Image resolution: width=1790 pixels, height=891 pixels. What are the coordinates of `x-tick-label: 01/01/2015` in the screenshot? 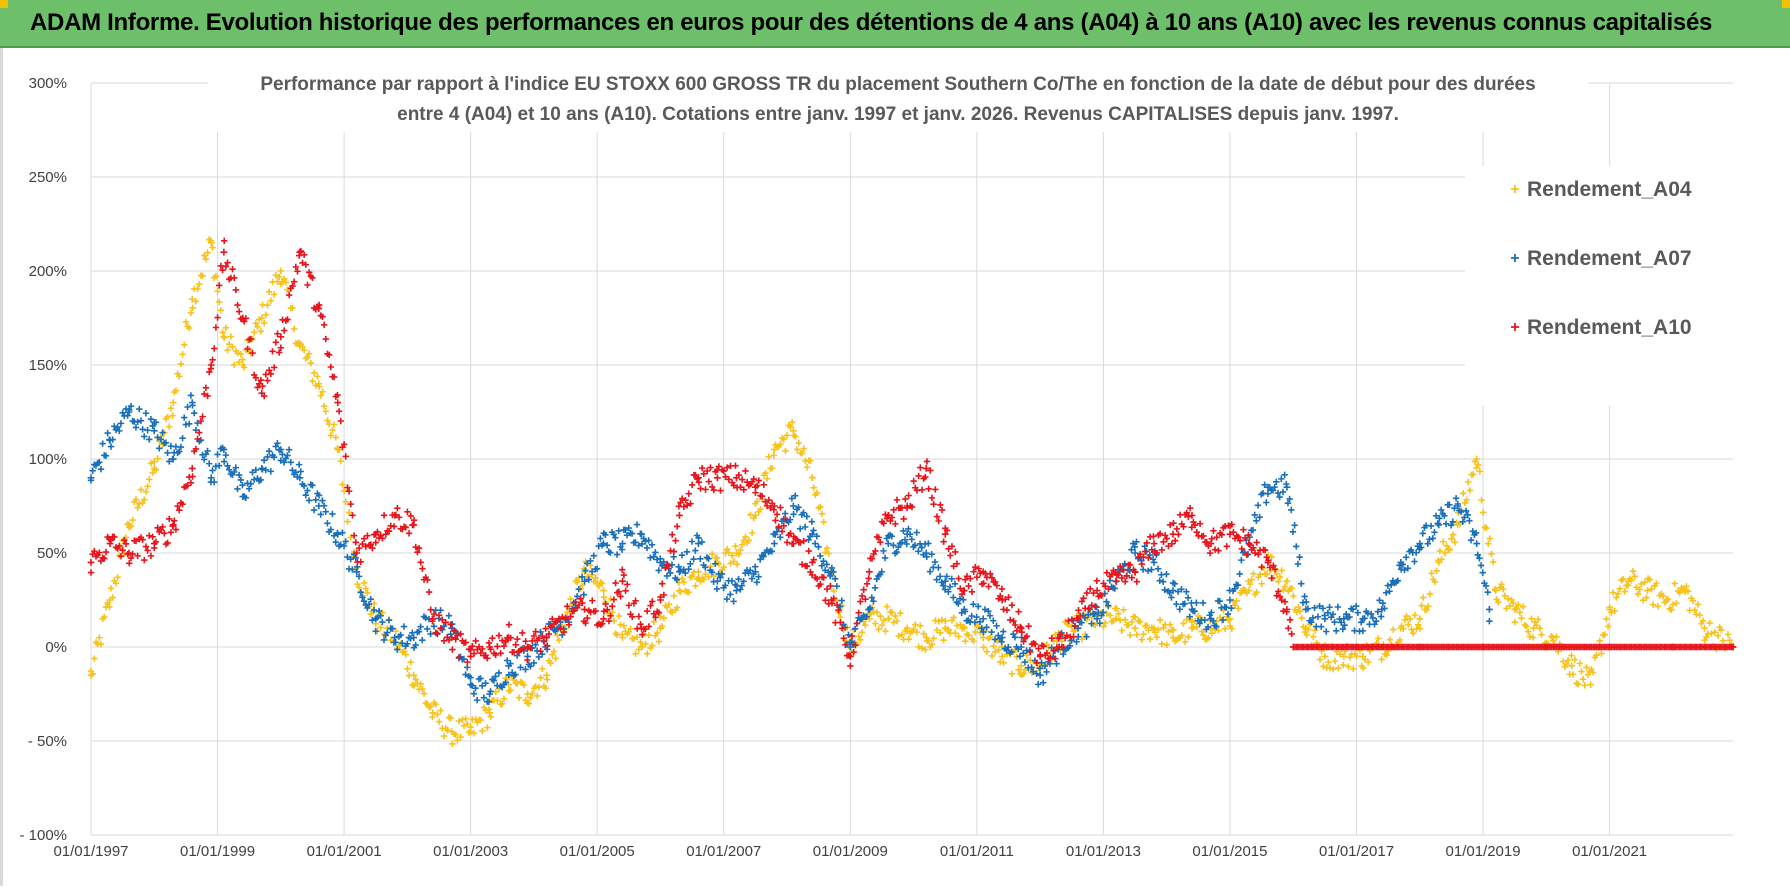 It's located at (1229, 851).